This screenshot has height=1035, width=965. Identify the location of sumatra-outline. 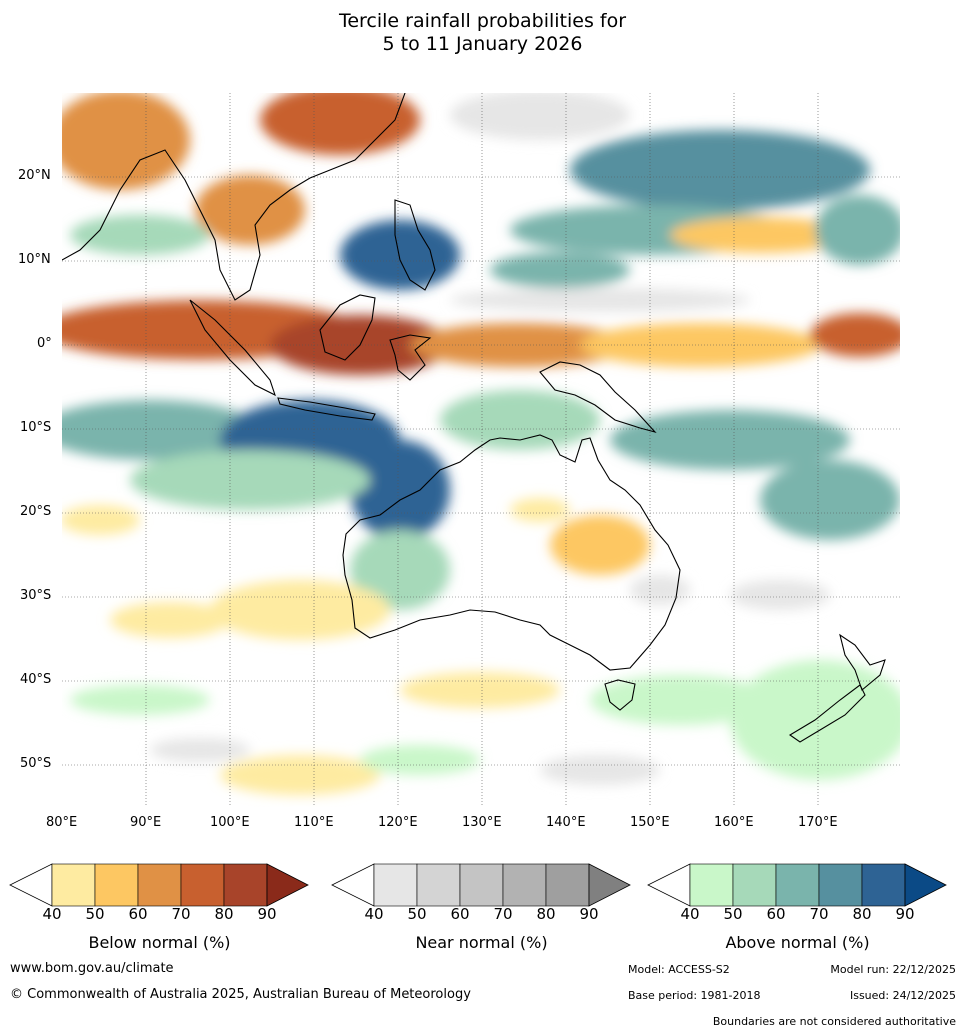
(232, 348).